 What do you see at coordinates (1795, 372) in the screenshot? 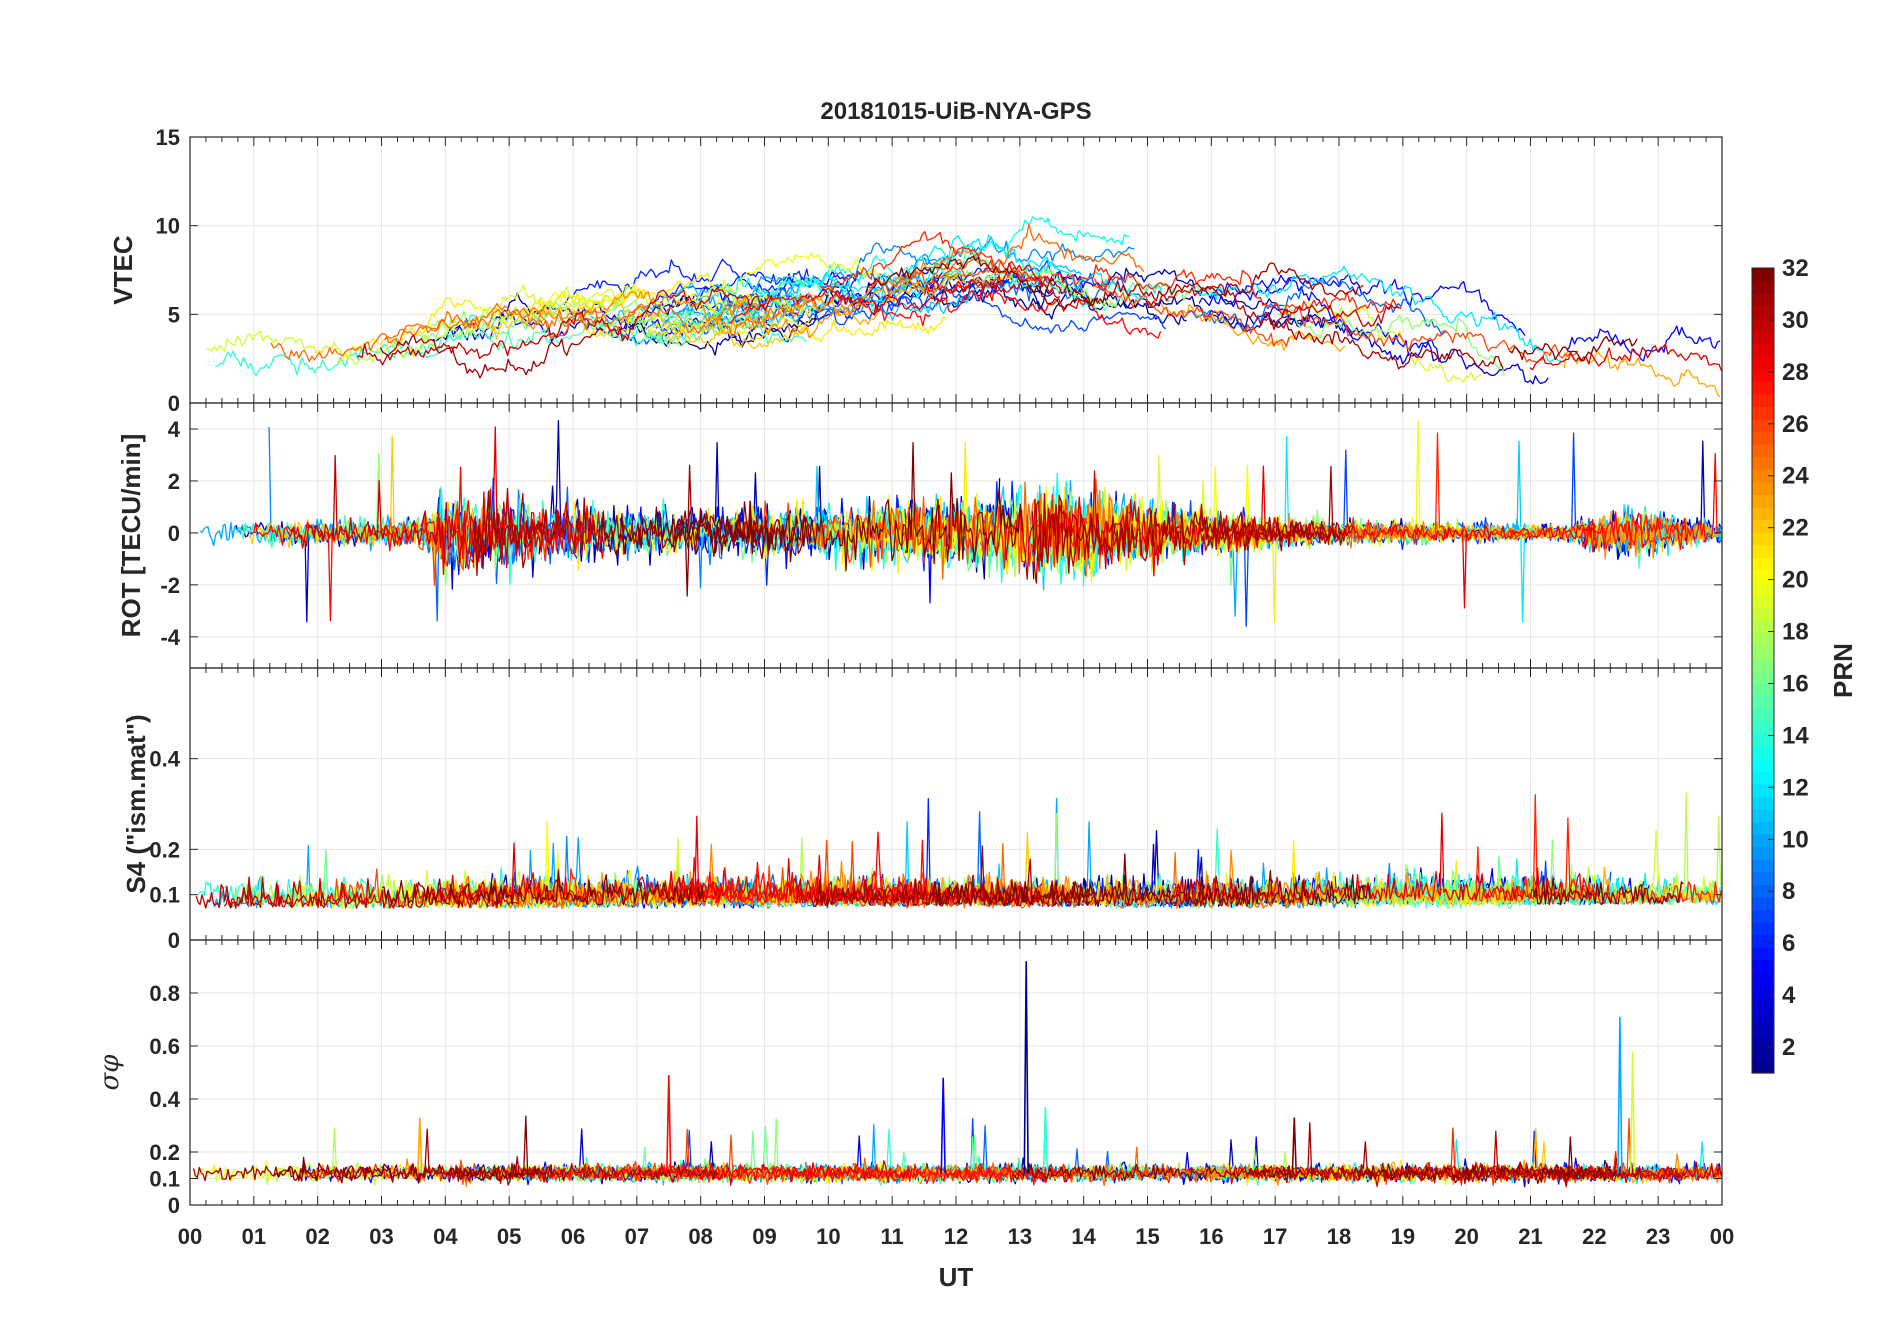
I see `colorbar-tick-label: 28` at bounding box center [1795, 372].